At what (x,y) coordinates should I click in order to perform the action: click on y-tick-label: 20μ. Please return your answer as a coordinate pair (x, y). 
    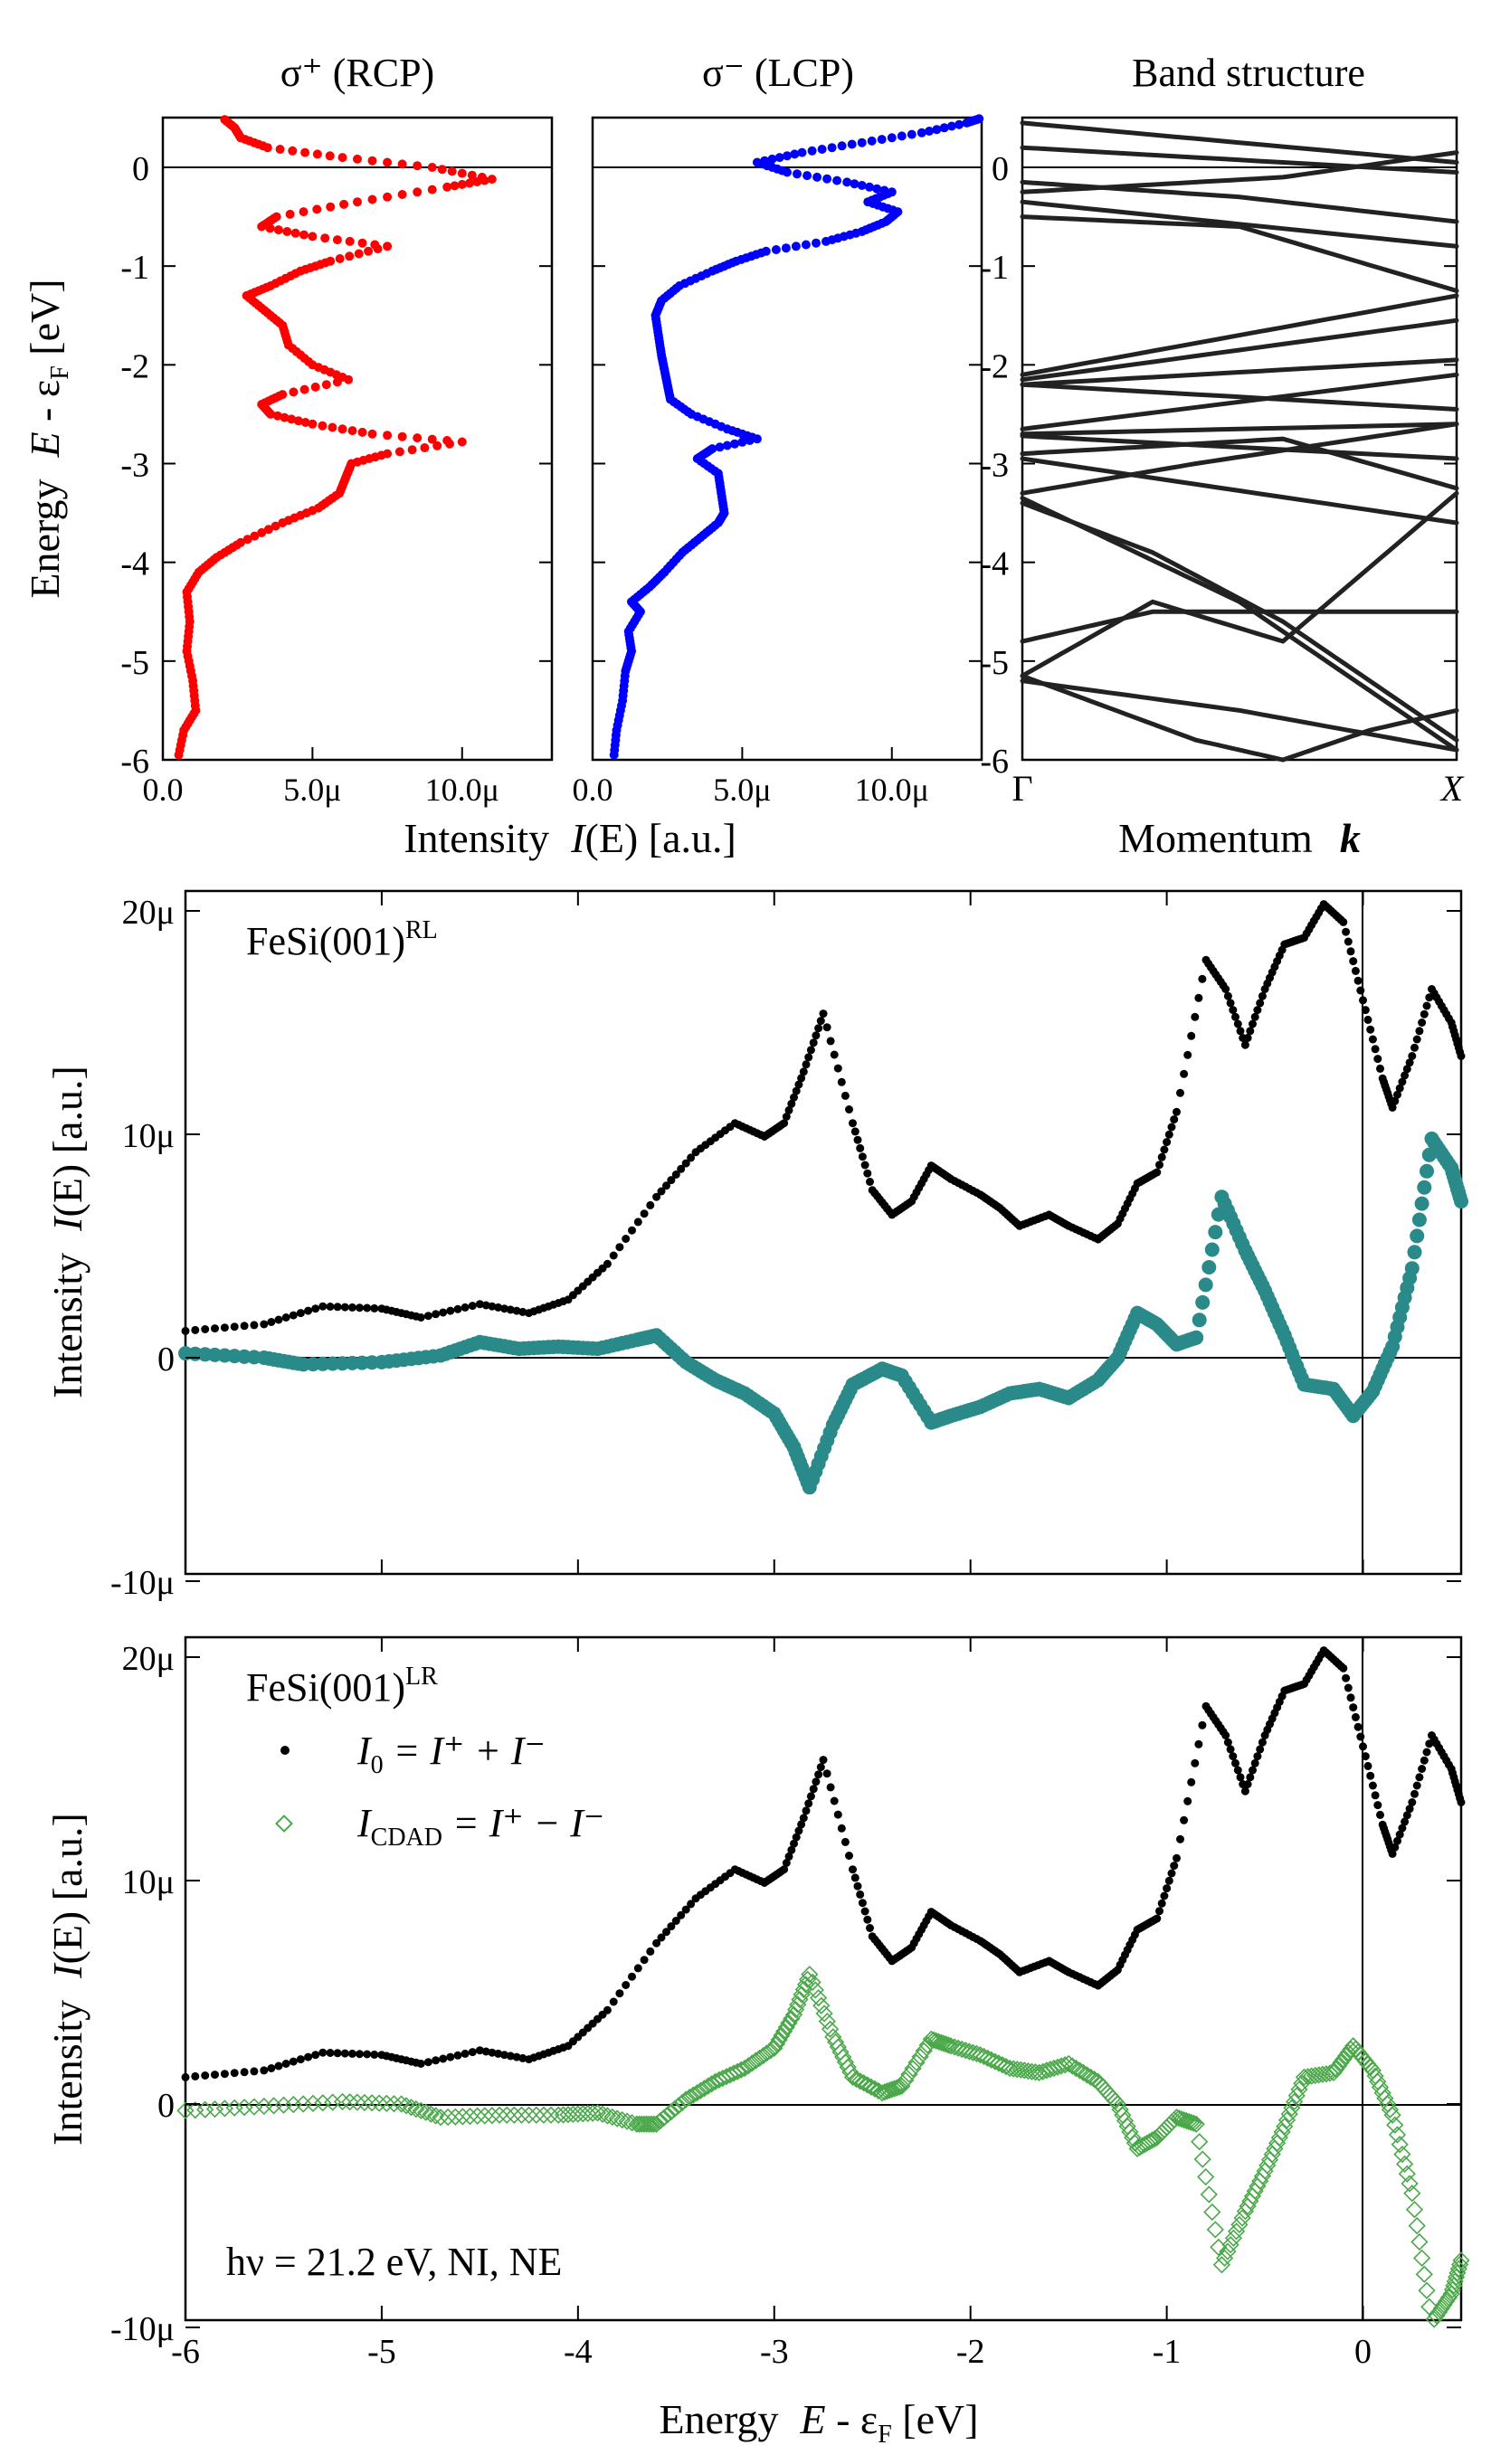
    Looking at the image, I should click on (148, 913).